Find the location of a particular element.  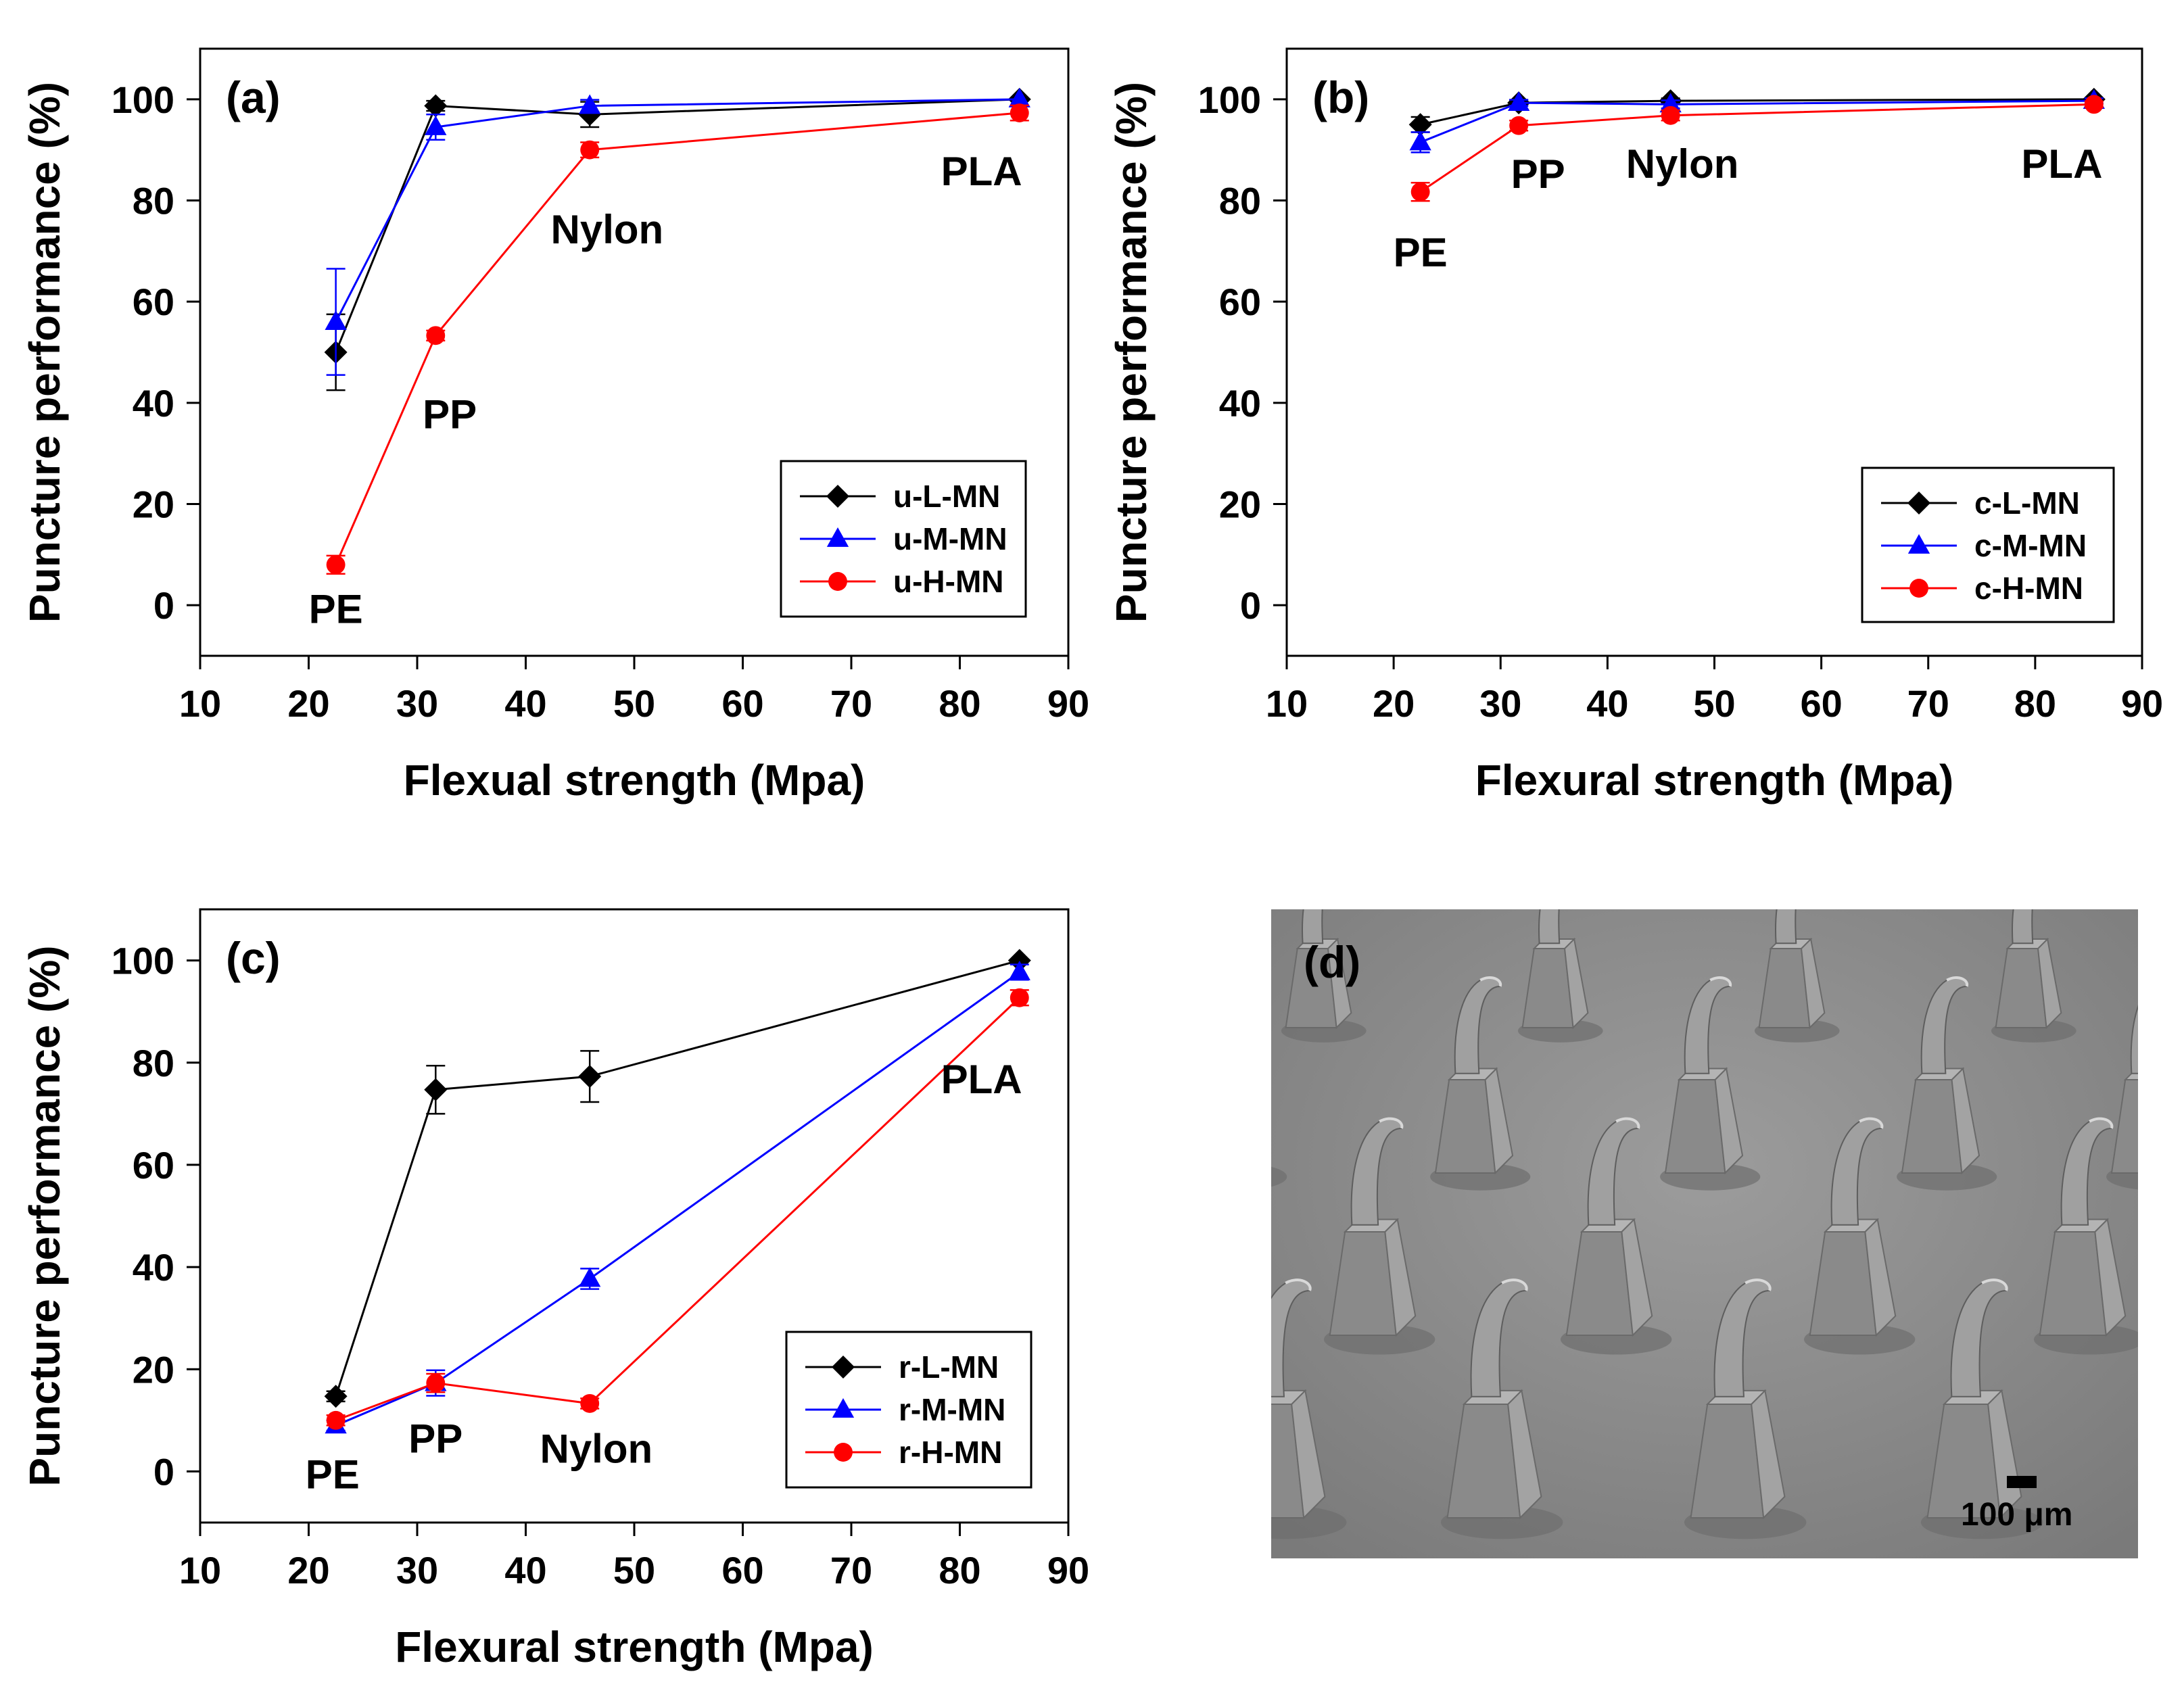

panel-label: (b) is located at coordinates (1340, 97).